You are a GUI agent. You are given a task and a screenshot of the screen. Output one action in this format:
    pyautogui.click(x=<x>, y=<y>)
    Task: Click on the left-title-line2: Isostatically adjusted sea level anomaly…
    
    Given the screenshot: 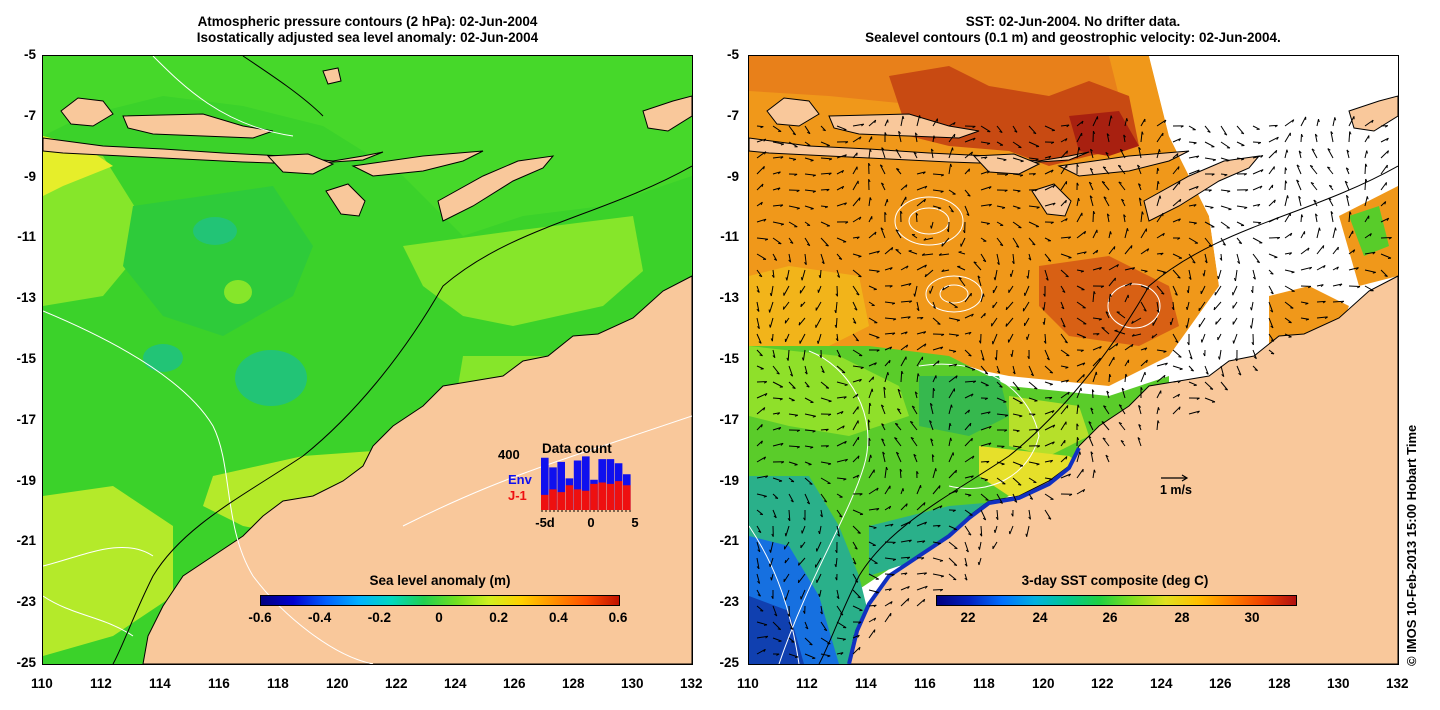 What is the action you would take?
    pyautogui.click(x=367, y=37)
    